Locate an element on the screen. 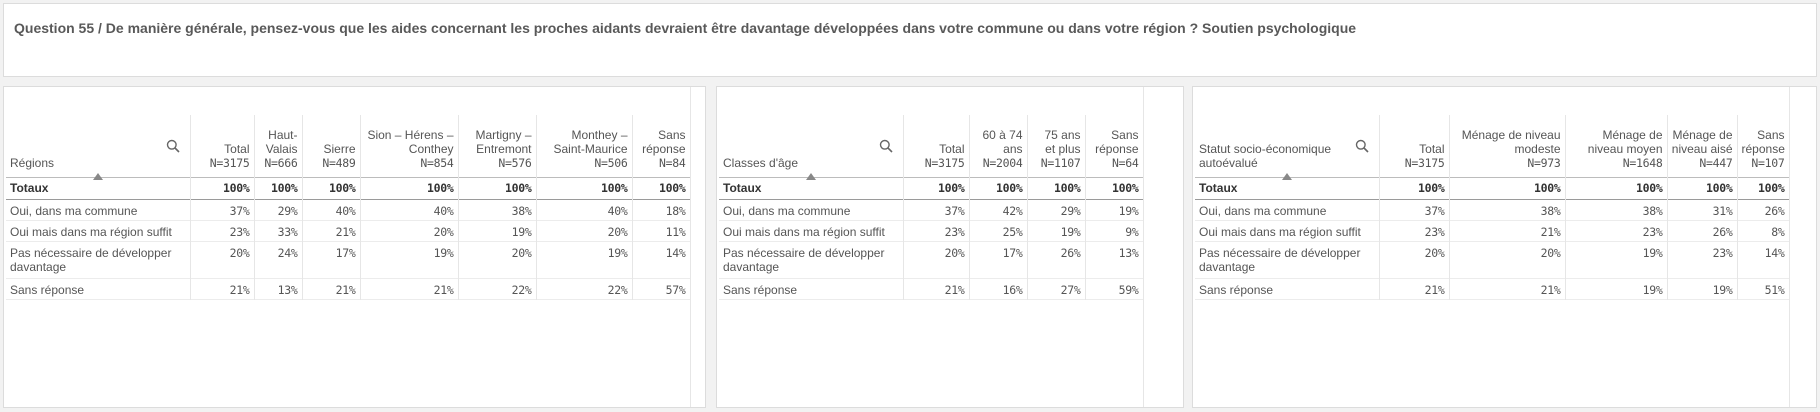 Image resolution: width=1820 pixels, height=412 pixels. column-label: Total is located at coordinates (952, 148).